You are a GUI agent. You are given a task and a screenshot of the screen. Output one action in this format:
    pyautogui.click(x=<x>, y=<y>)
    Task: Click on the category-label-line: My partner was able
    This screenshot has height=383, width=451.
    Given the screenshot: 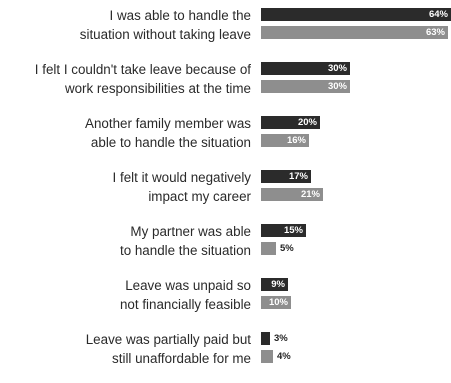 What is the action you would take?
    pyautogui.click(x=190, y=231)
    